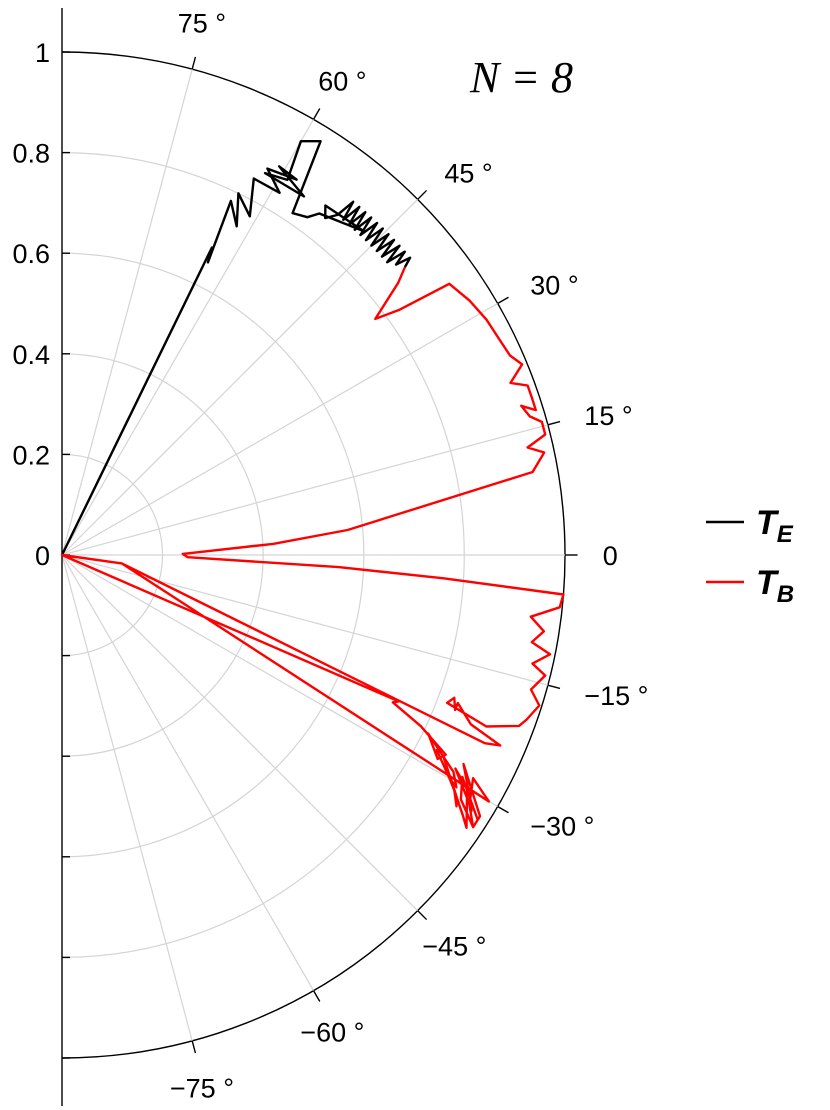 The image size is (830, 1110). I want to click on angle-label: −60 °, so click(332, 1032).